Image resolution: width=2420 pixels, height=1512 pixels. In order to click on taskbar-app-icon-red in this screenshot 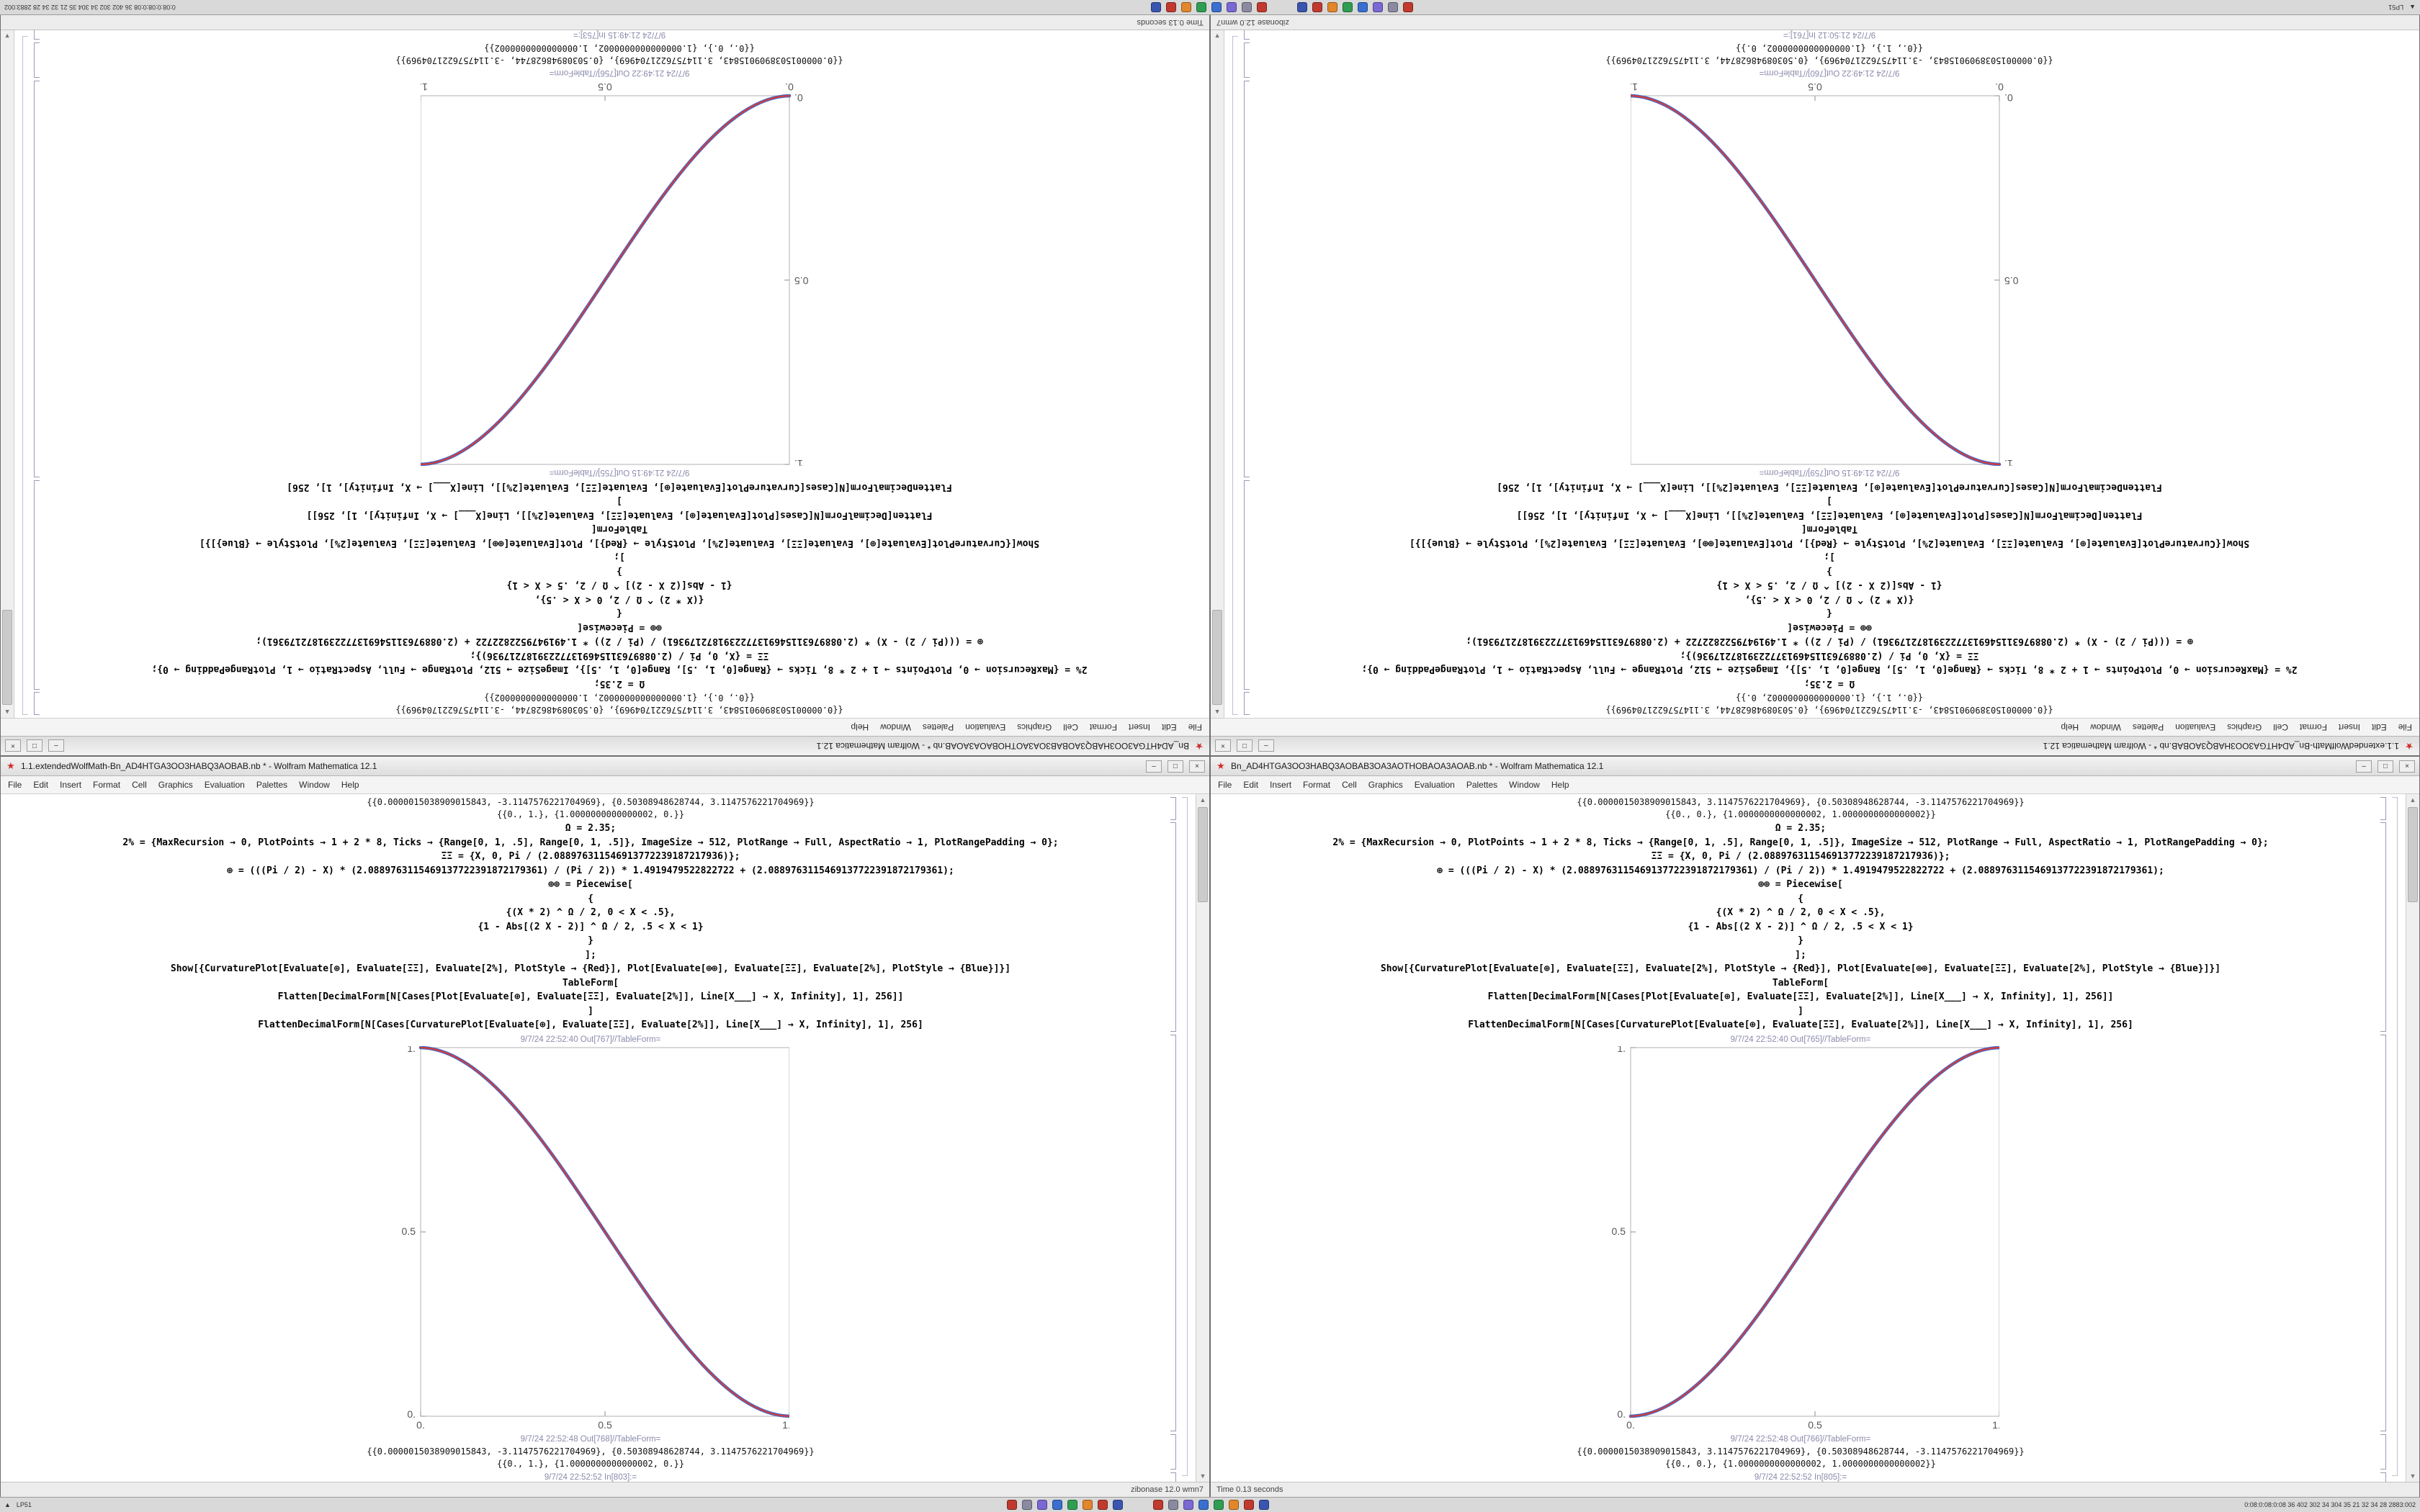, I will do `click(1012, 1505)`.